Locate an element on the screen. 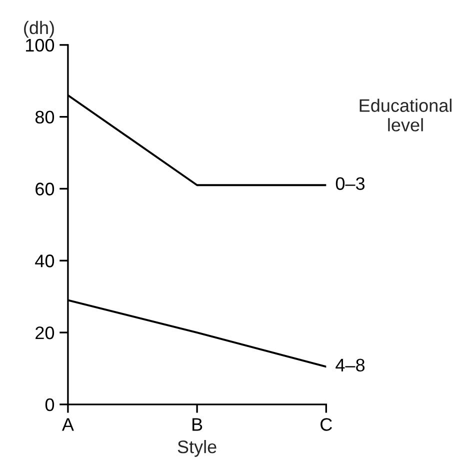  x-tick-label: A is located at coordinates (68, 424).